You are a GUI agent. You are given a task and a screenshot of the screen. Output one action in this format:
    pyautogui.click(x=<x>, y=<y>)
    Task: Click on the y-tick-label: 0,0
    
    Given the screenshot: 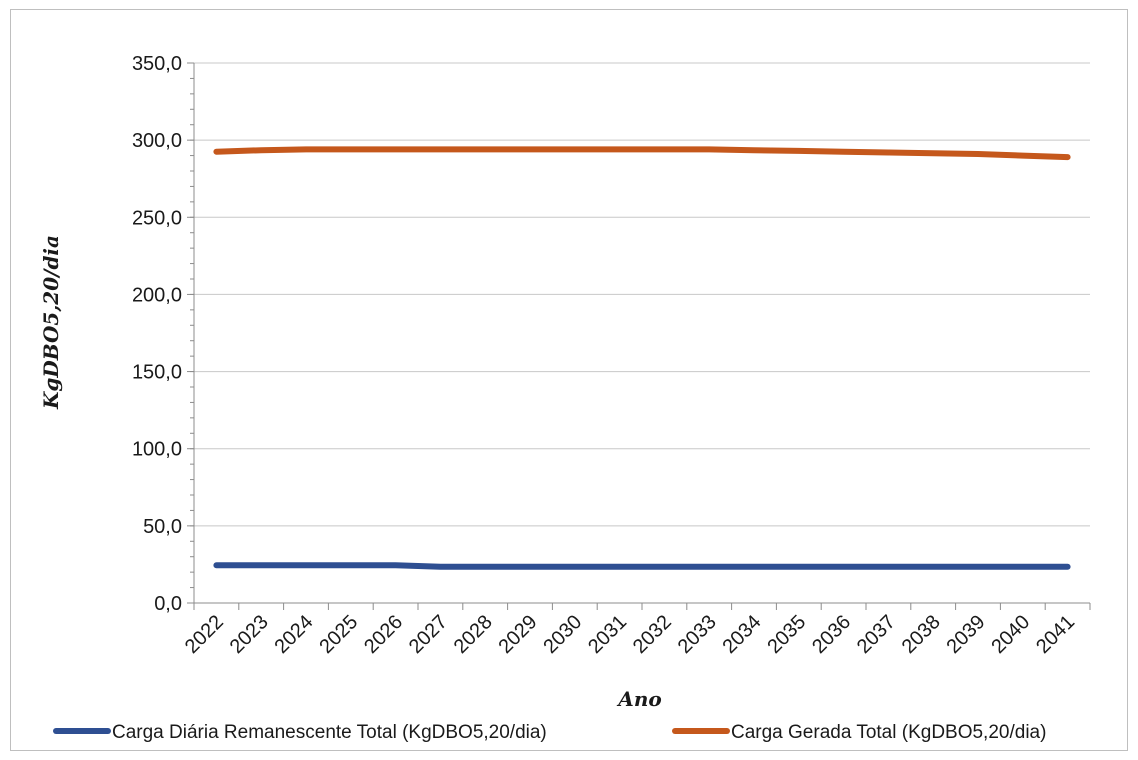 What is the action you would take?
    pyautogui.click(x=168, y=604)
    